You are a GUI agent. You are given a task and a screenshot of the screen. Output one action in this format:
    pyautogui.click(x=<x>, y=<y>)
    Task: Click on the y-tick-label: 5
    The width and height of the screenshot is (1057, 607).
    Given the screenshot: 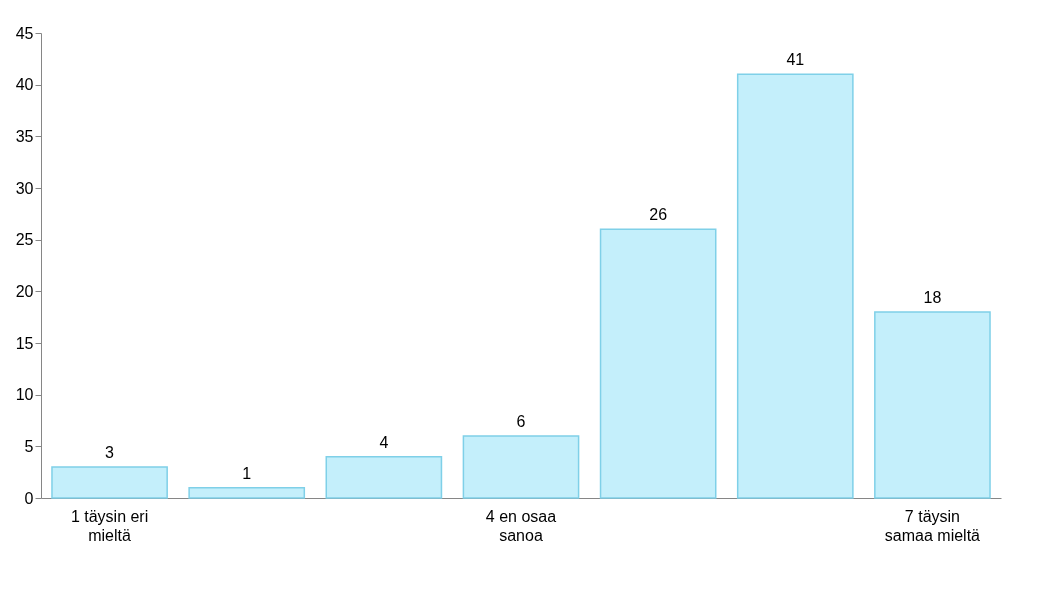 What is the action you would take?
    pyautogui.click(x=29, y=446)
    